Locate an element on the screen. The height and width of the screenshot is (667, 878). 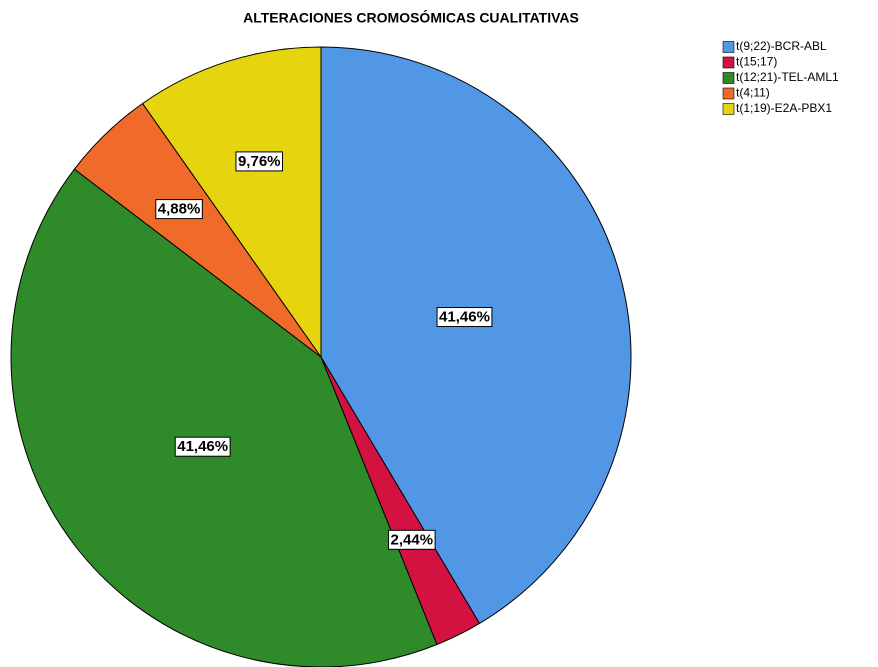
pie-slice is located at coordinates (231, 202).